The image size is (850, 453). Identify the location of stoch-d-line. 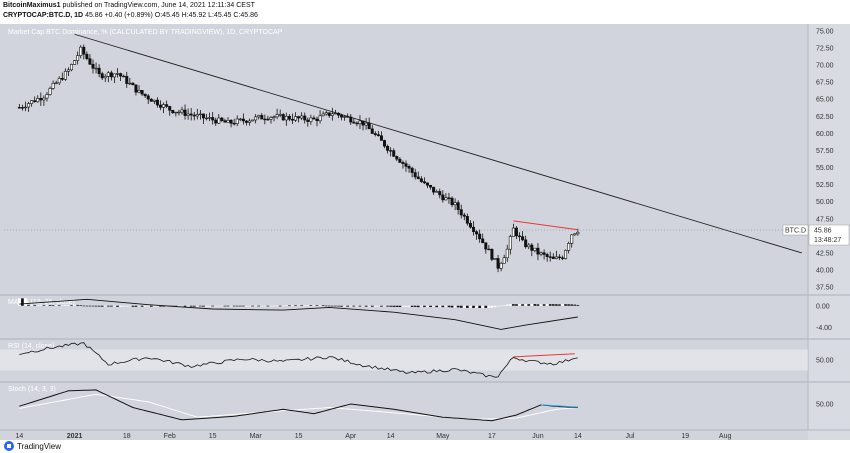
(298, 406).